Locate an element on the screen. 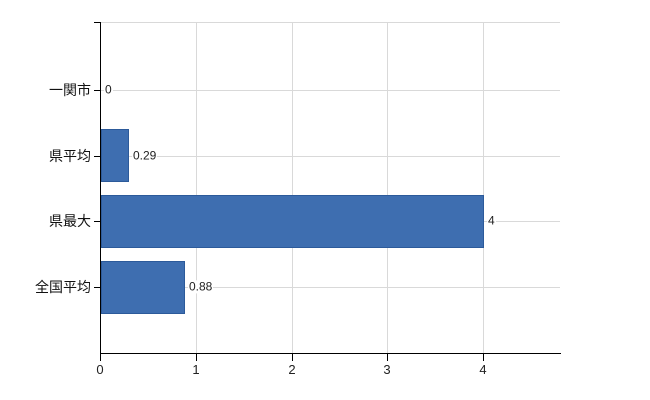 This screenshot has width=650, height=400. category-label: 一関市 is located at coordinates (70, 90).